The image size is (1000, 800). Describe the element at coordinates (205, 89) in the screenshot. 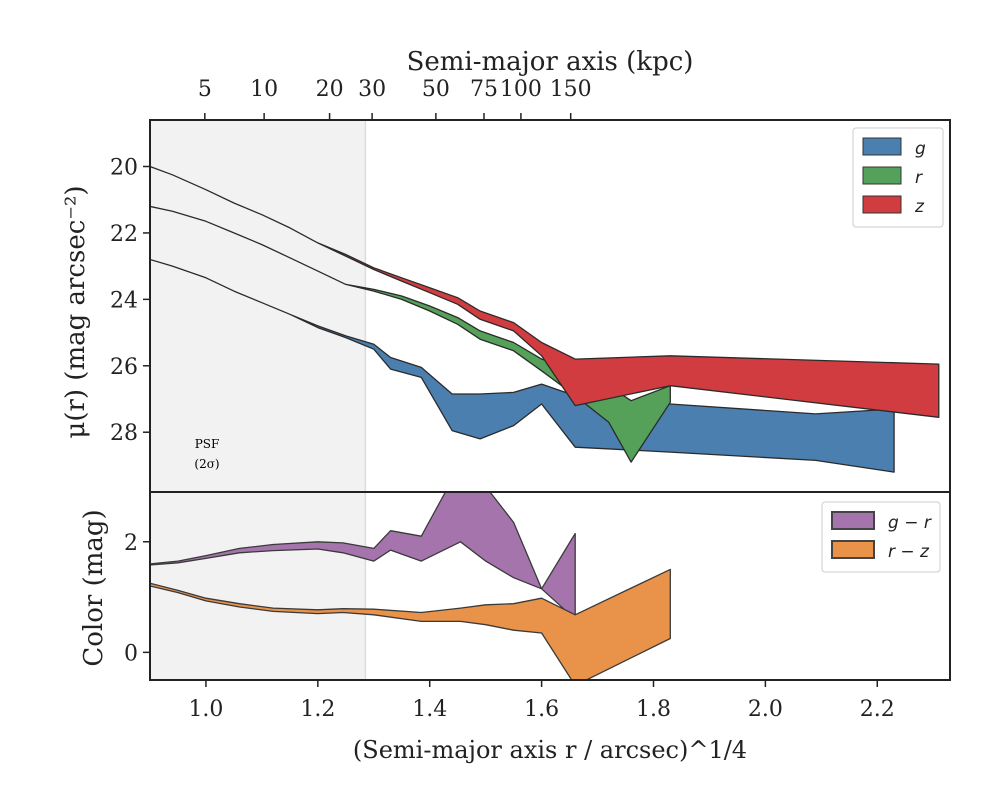

I see `top-tick-label: 5` at that location.